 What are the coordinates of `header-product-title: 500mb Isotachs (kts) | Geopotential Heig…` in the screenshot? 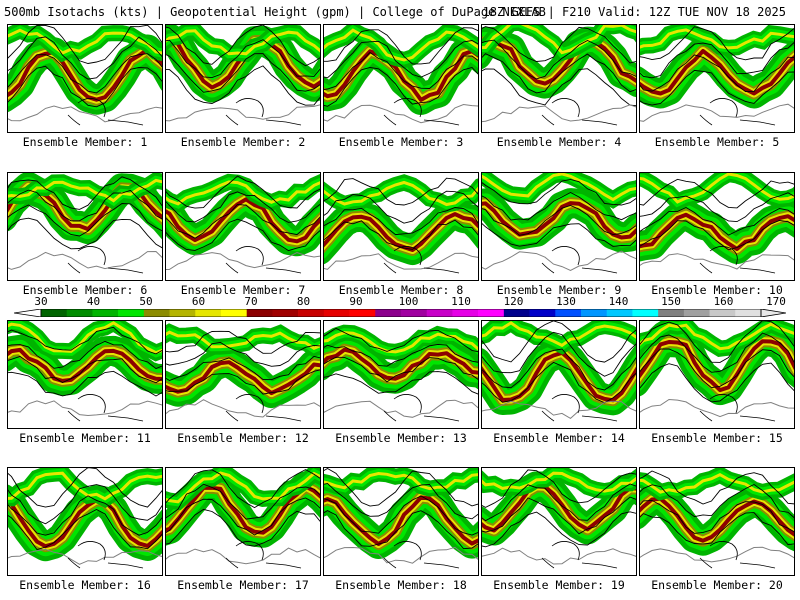 It's located at (275, 12).